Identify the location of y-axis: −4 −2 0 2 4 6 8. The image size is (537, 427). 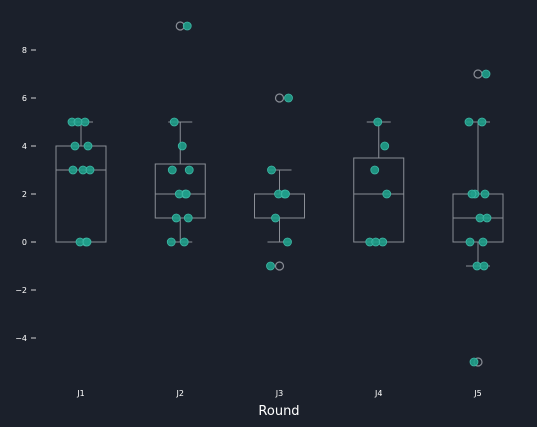
(25, 194).